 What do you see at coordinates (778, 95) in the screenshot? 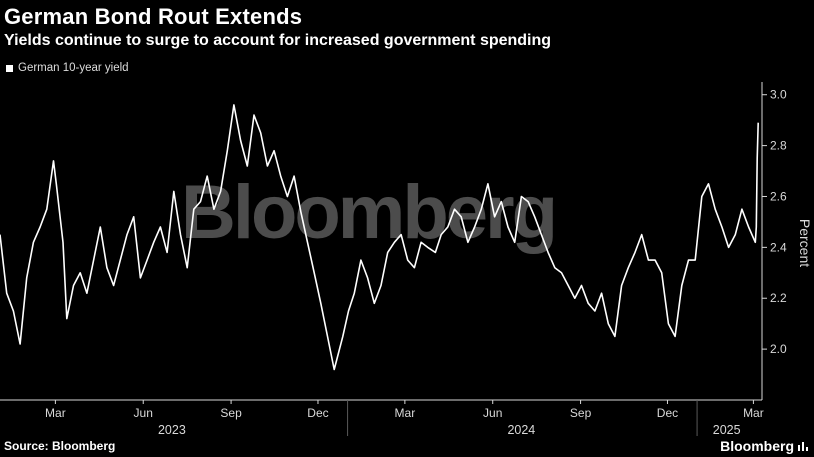
I see `y-tick-label: 3.0` at bounding box center [778, 95].